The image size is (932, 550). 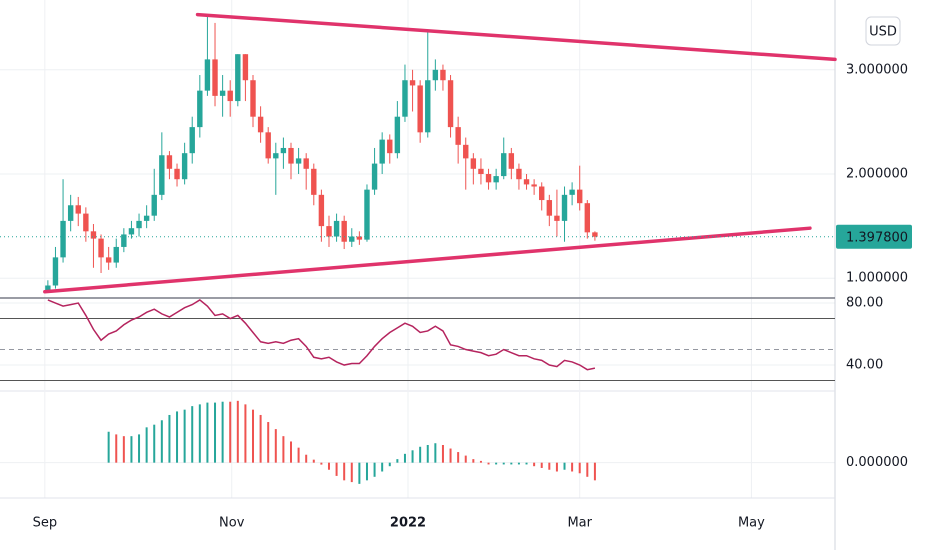 I want to click on x-tick-label: 2022, so click(x=408, y=523).